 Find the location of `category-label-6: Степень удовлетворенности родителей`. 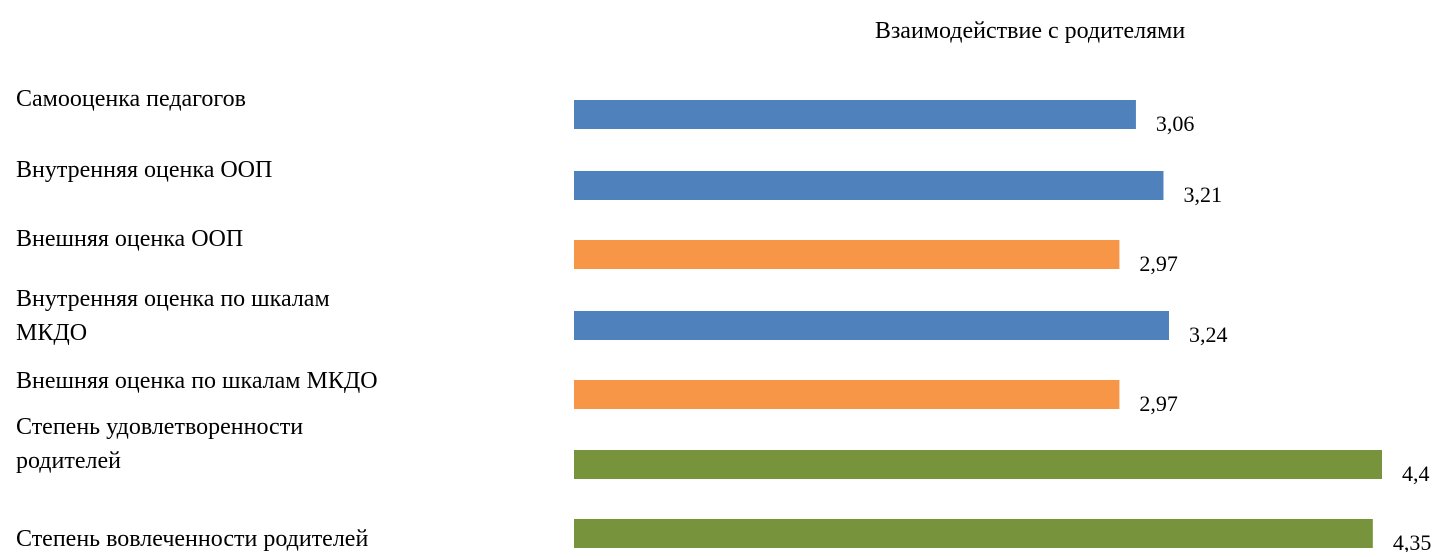

category-label-6: Степень удовлетворенности родителей is located at coordinates (159, 444).